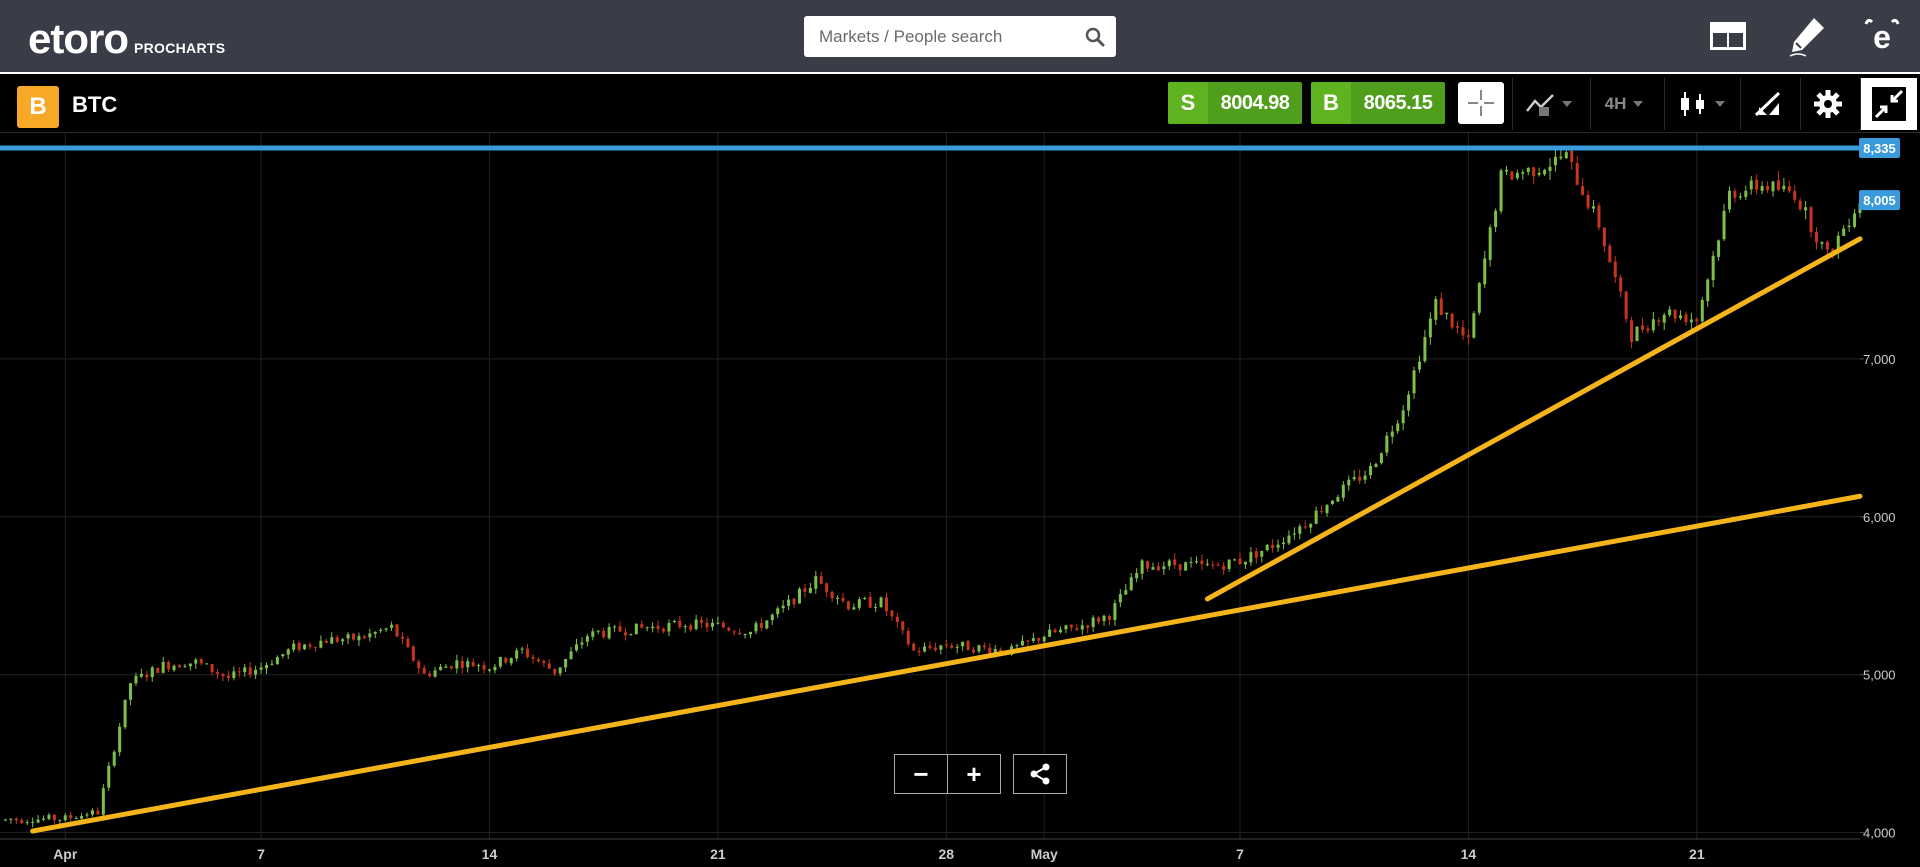 The height and width of the screenshot is (867, 1920). What do you see at coordinates (1888, 104) in the screenshot?
I see `collapse-button` at bounding box center [1888, 104].